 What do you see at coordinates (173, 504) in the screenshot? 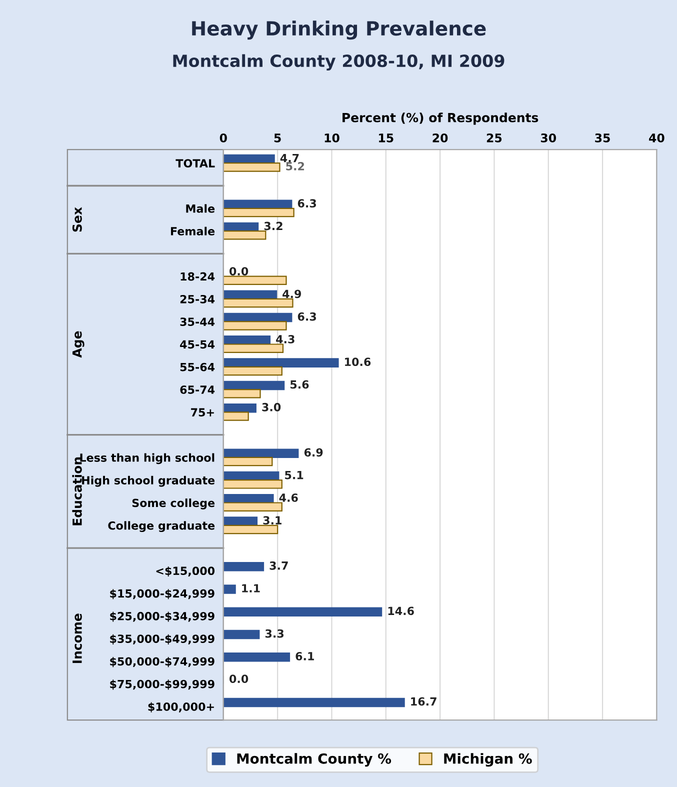
I see `y-tick-label: Some college` at bounding box center [173, 504].